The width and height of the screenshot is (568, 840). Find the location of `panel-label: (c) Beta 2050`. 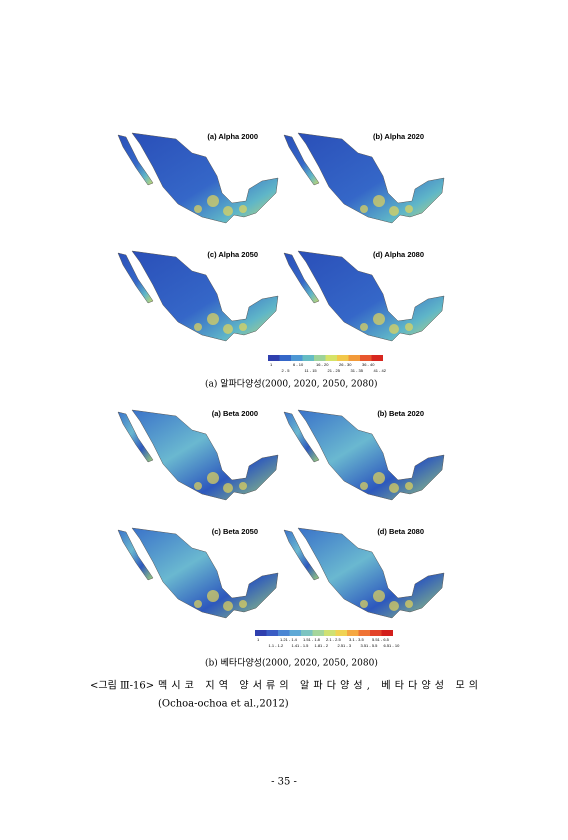

panel-label: (c) Beta 2050 is located at coordinates (235, 531).